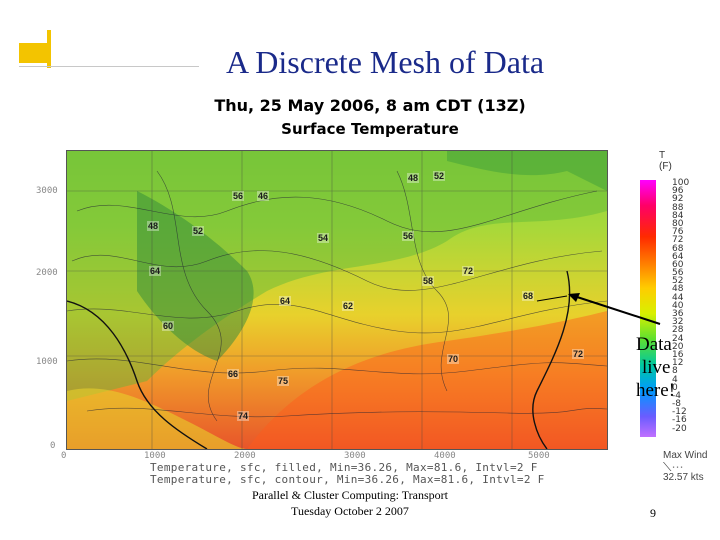  Describe the element at coordinates (678, 223) in the screenshot. I see `legend-value: 80` at that location.